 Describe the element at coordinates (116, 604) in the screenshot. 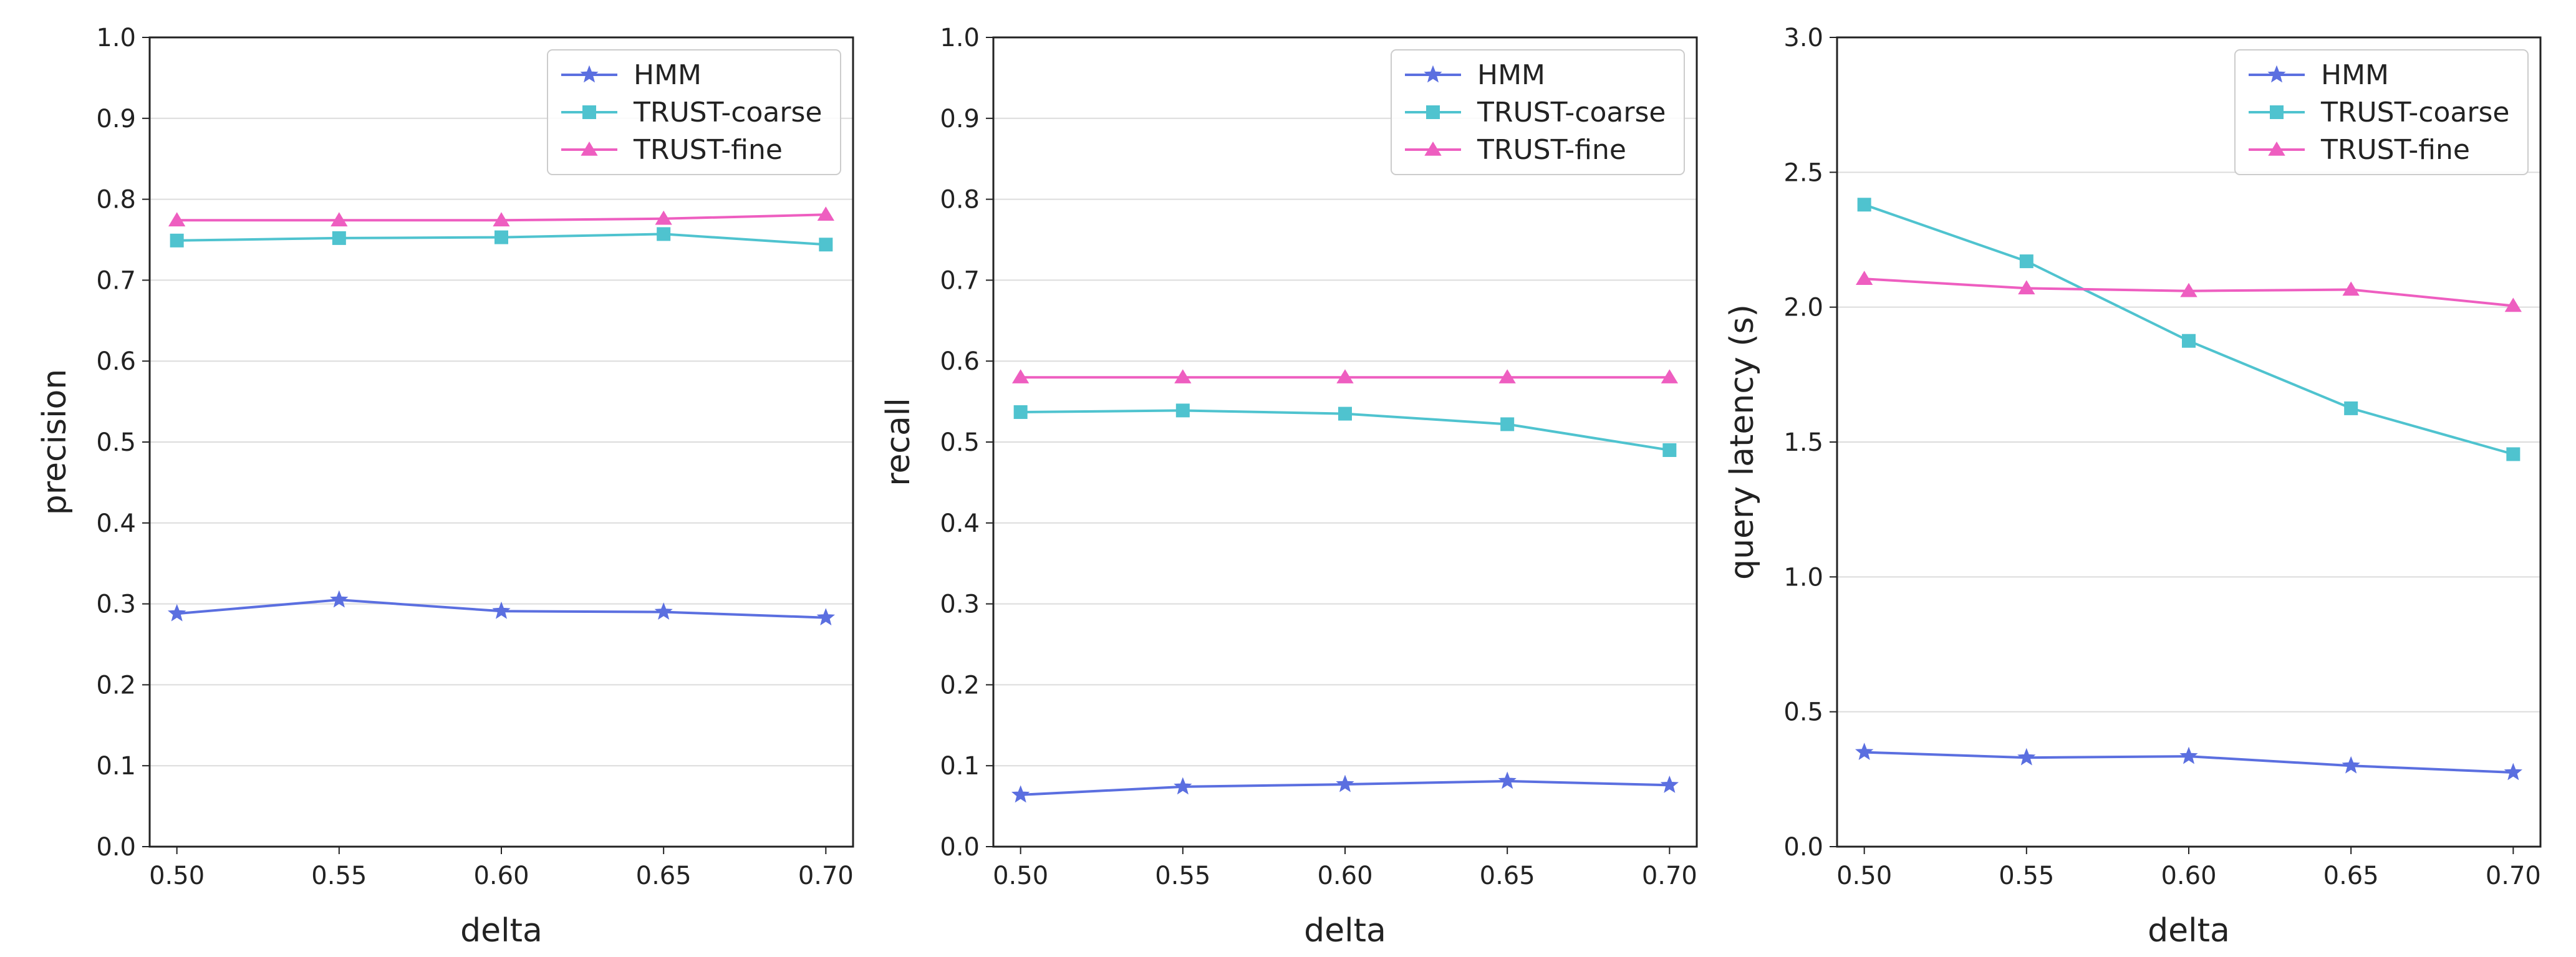

I see `y-tick-label: 0.3` at that location.